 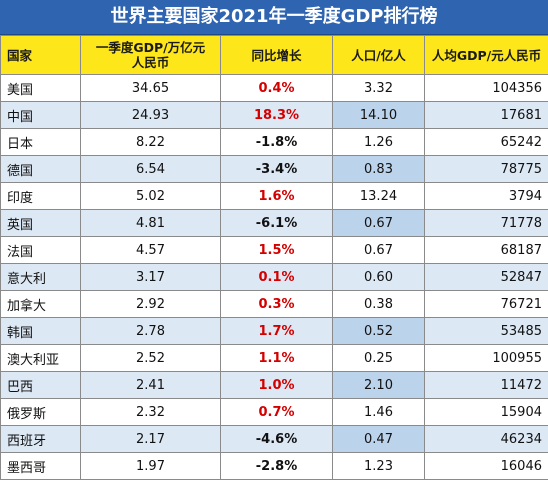 What do you see at coordinates (378, 142) in the screenshot?
I see `population-cell: 1.26` at bounding box center [378, 142].